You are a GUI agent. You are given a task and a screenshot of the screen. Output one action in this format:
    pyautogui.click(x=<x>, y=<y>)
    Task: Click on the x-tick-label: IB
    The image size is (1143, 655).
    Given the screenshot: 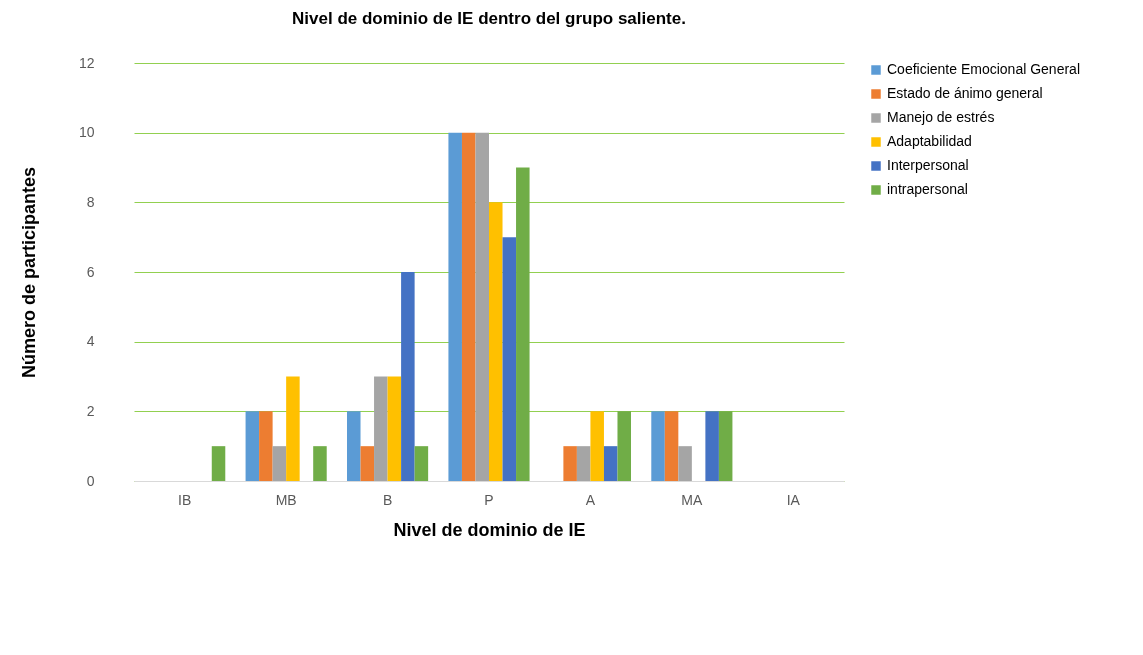 What is the action you would take?
    pyautogui.click(x=185, y=499)
    